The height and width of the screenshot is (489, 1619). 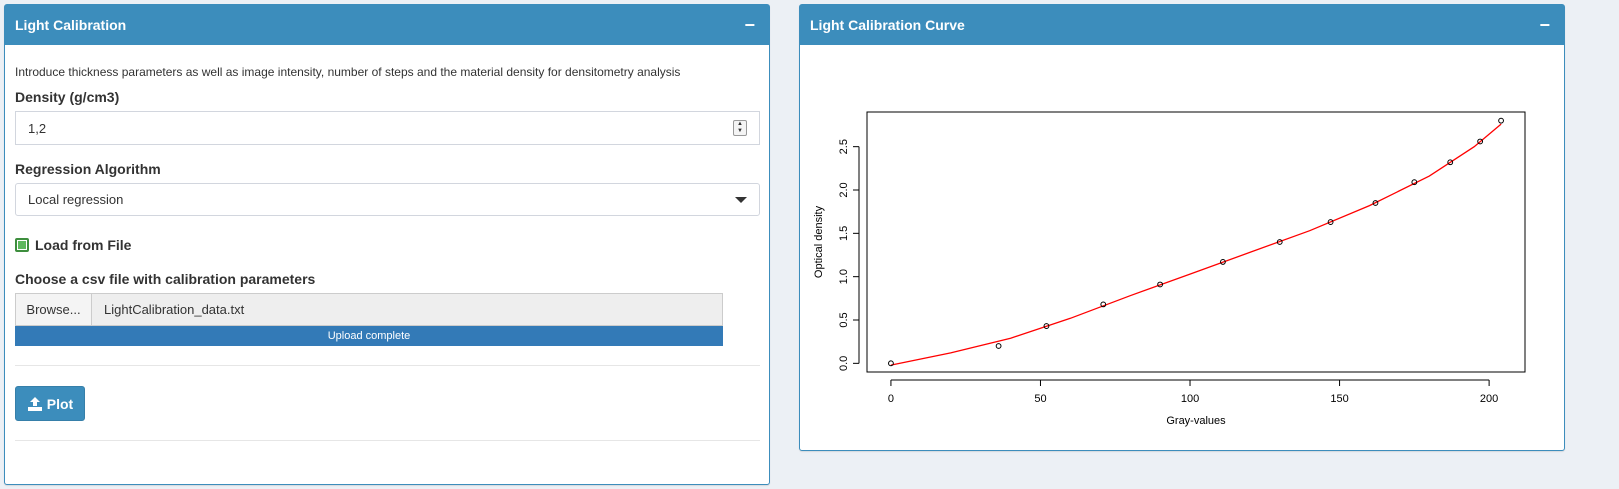 I want to click on y-tick-label: 0.5, so click(x=844, y=319).